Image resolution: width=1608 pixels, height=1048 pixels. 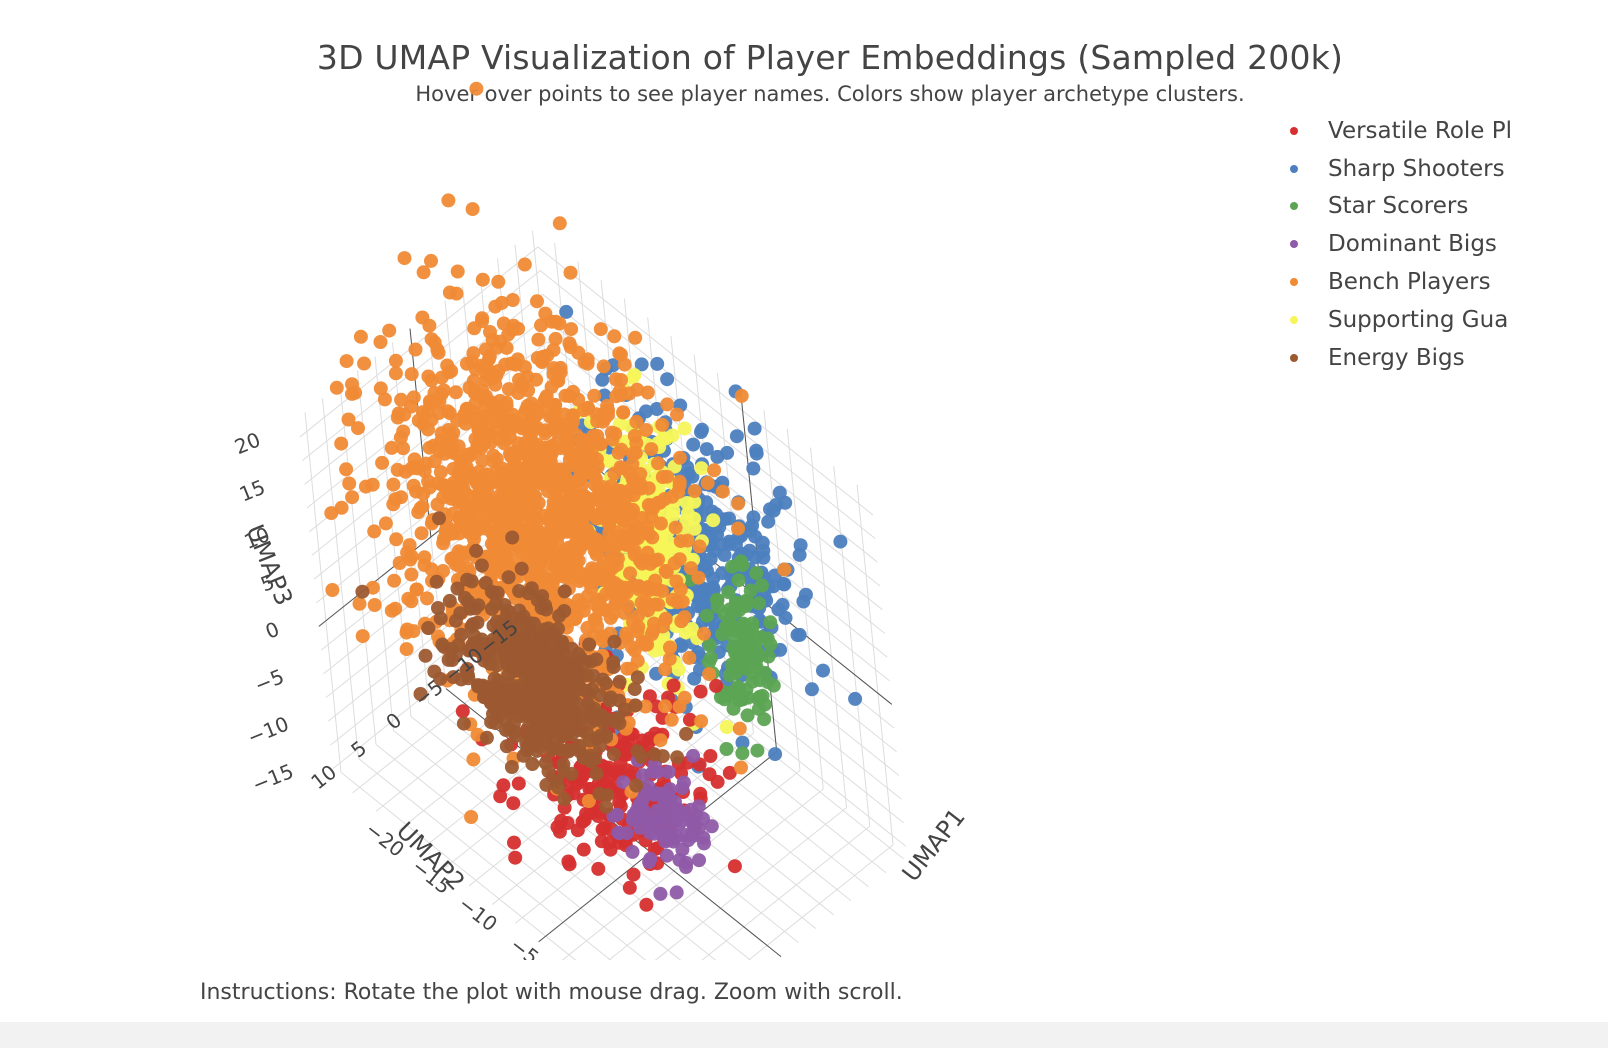 What do you see at coordinates (1443, 320) in the screenshot?
I see `legend-item: Supporting Gua` at bounding box center [1443, 320].